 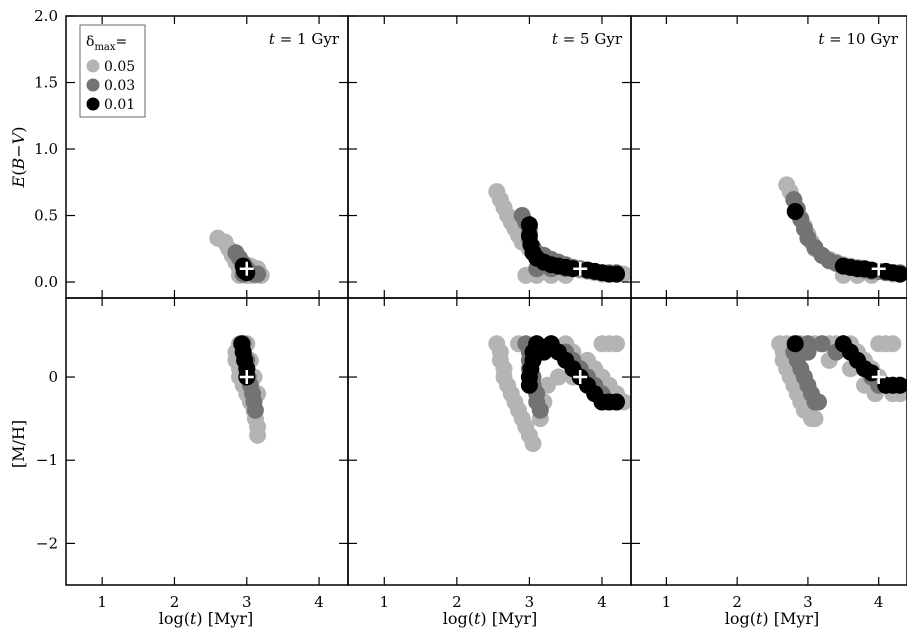 What do you see at coordinates (772, 618) in the screenshot?
I see `xlabel-panel-3: log(t) [Myr]` at bounding box center [772, 618].